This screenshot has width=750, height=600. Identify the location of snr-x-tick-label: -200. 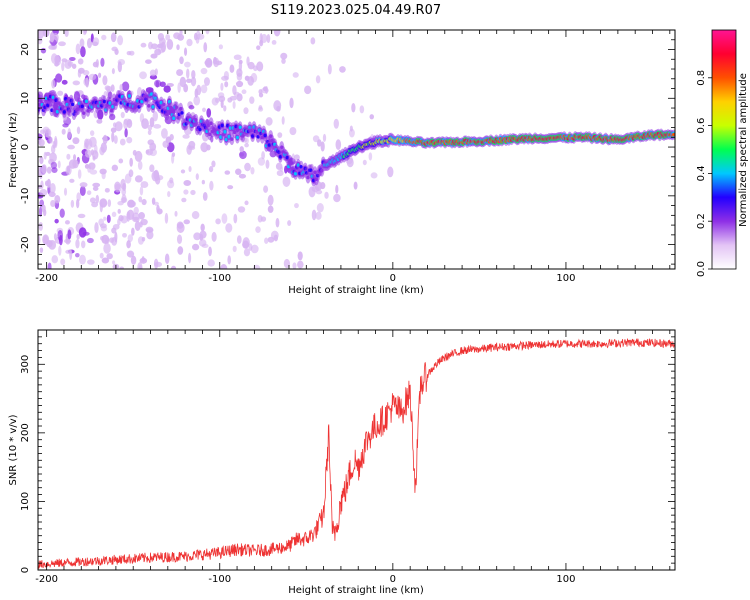
(46, 579).